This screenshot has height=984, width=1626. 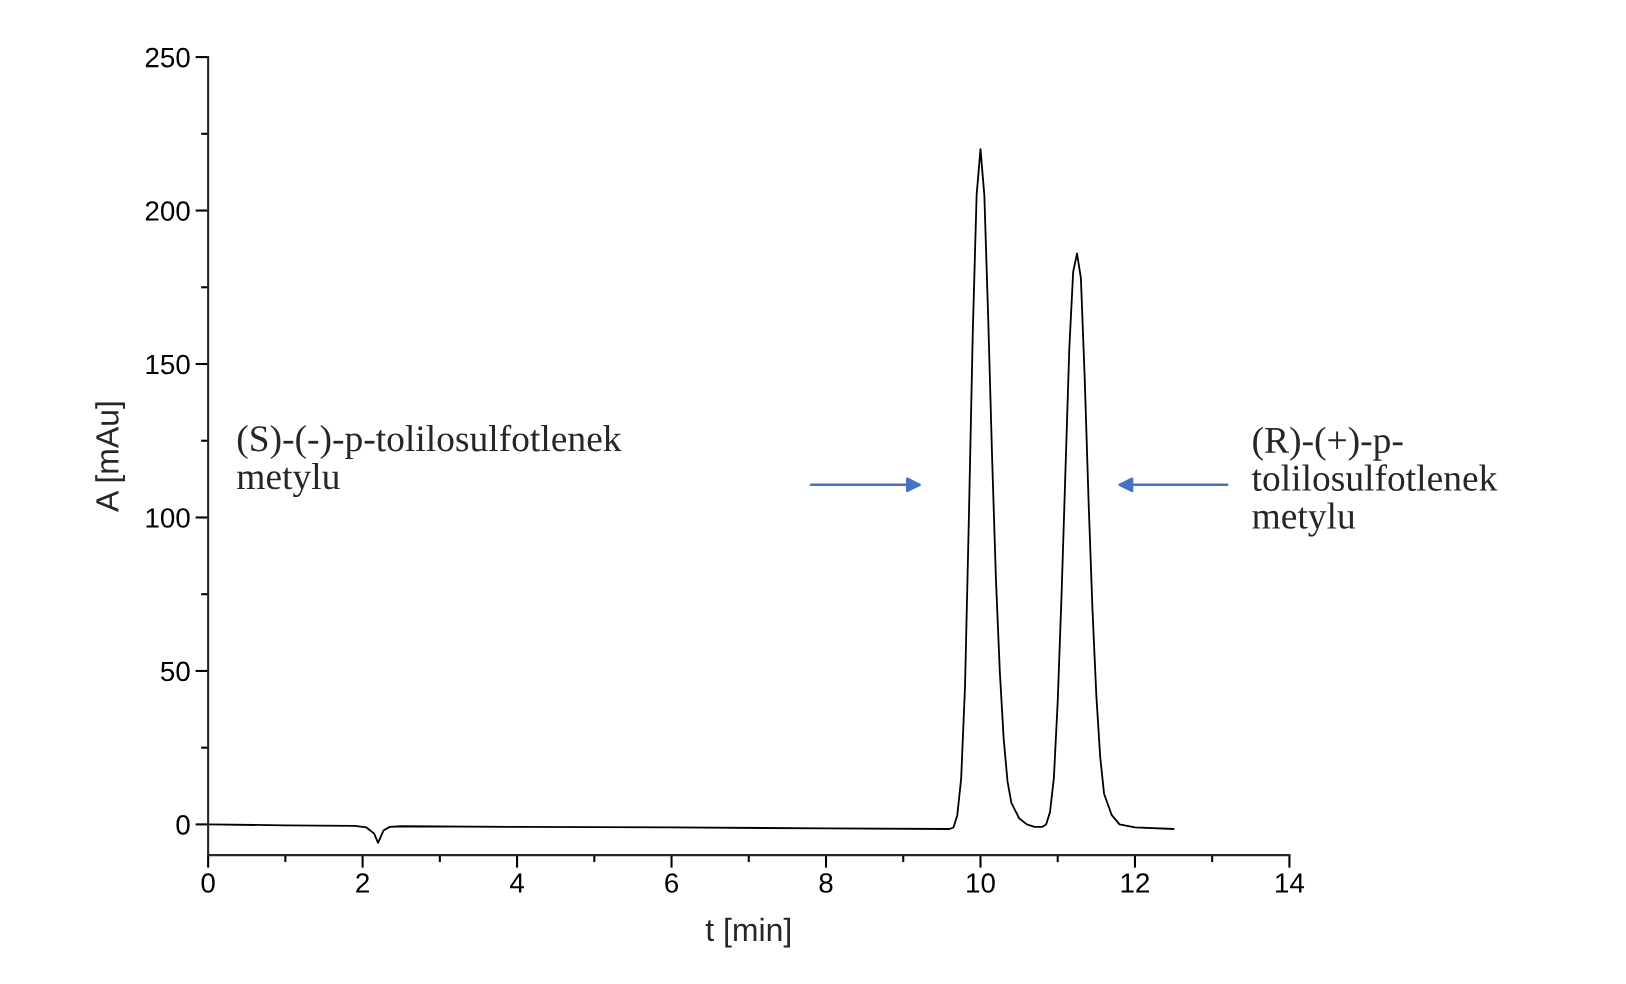 What do you see at coordinates (175, 671) in the screenshot?
I see `y-tick-label: 50` at bounding box center [175, 671].